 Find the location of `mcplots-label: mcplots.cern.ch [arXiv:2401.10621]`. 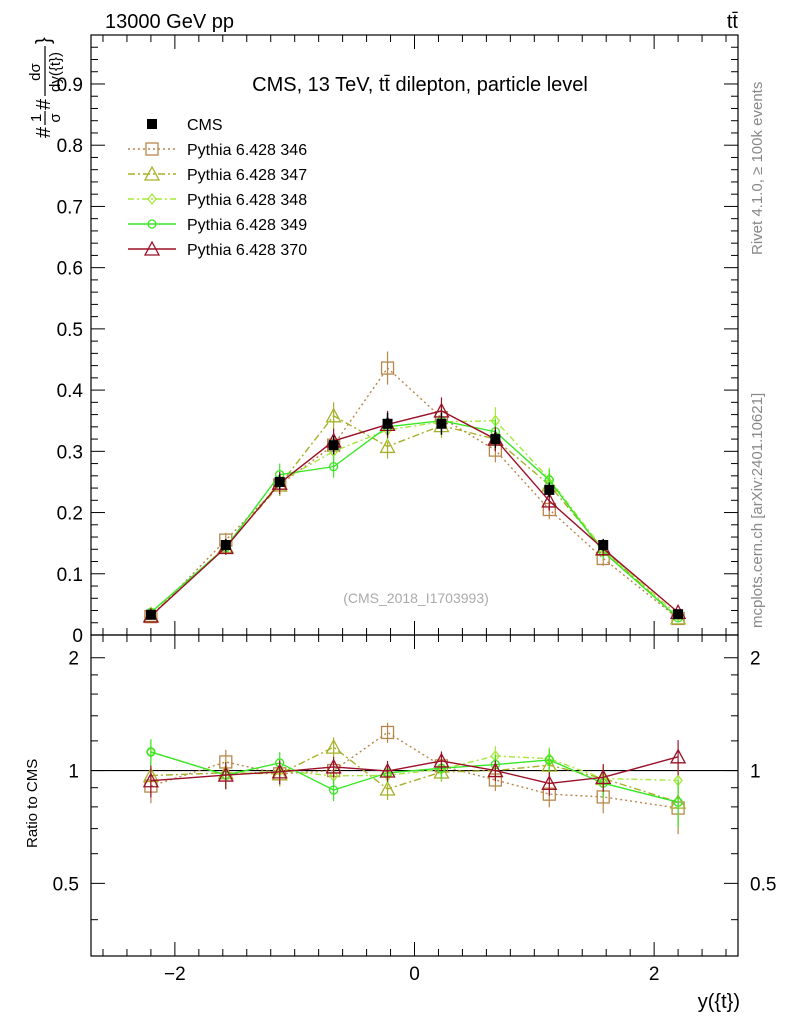

mcplots-label: mcplots.cern.ch [arXiv:2401.10621] is located at coordinates (757, 510).